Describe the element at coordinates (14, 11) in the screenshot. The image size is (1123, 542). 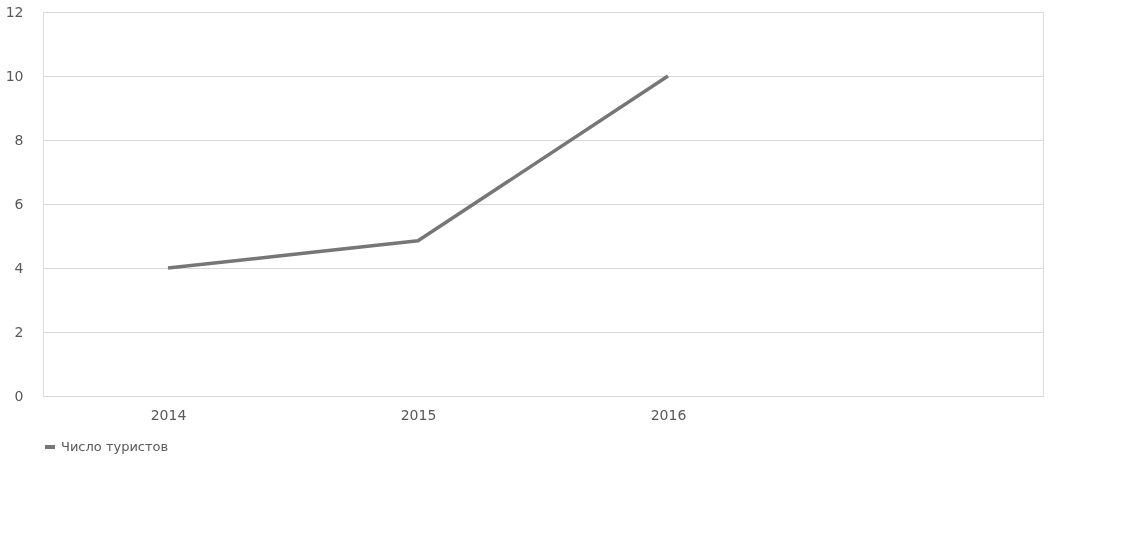
I see `y-tick-label: 12` at that location.